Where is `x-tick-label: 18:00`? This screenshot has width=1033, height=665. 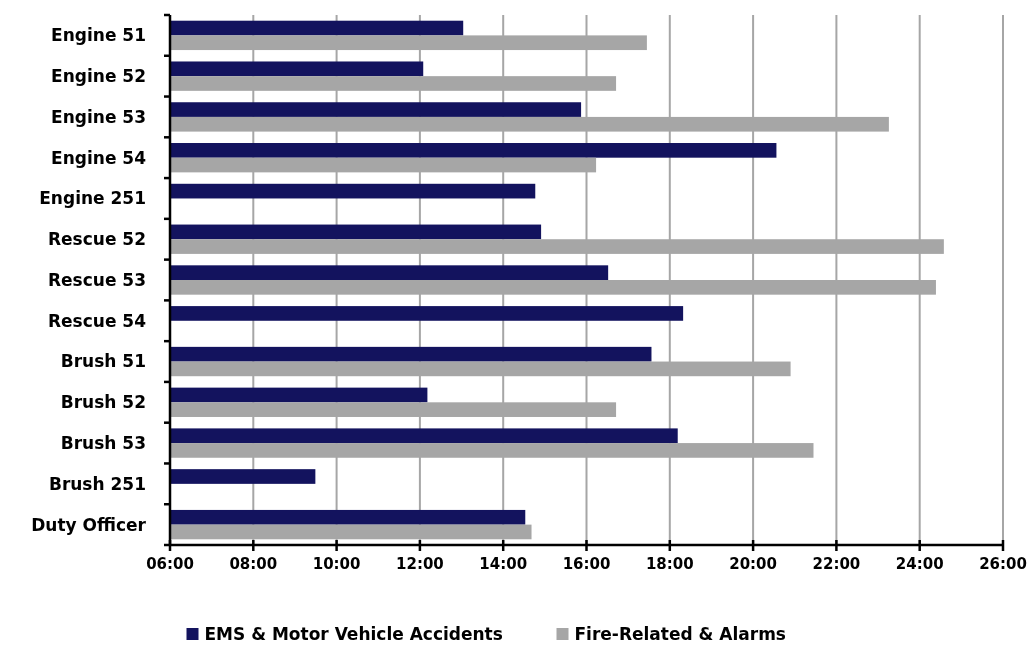
x-tick-label: 18:00 is located at coordinates (669, 564).